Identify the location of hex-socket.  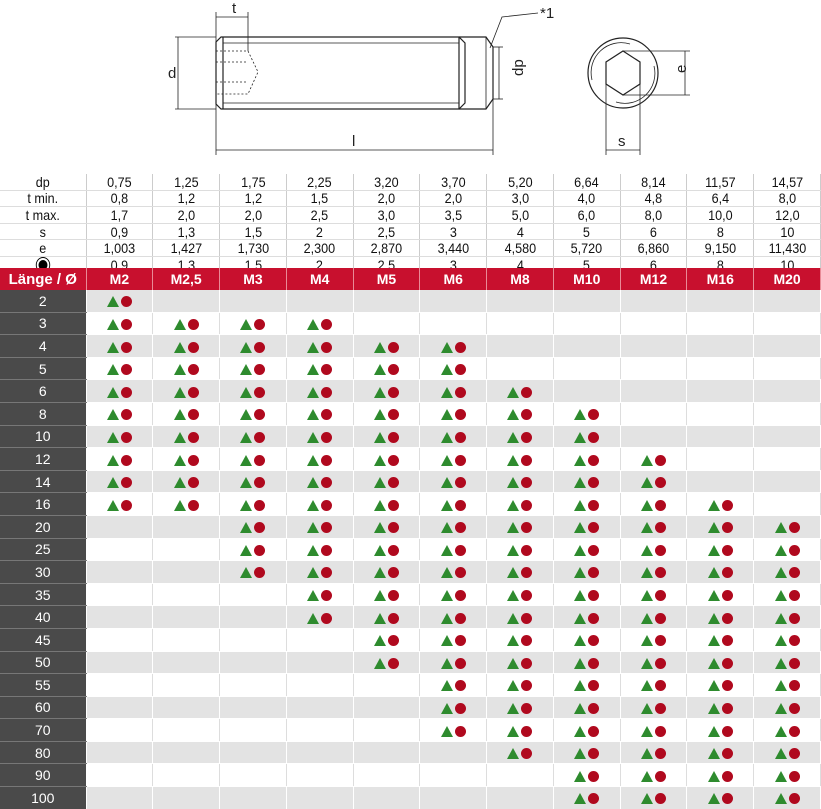
(623, 73).